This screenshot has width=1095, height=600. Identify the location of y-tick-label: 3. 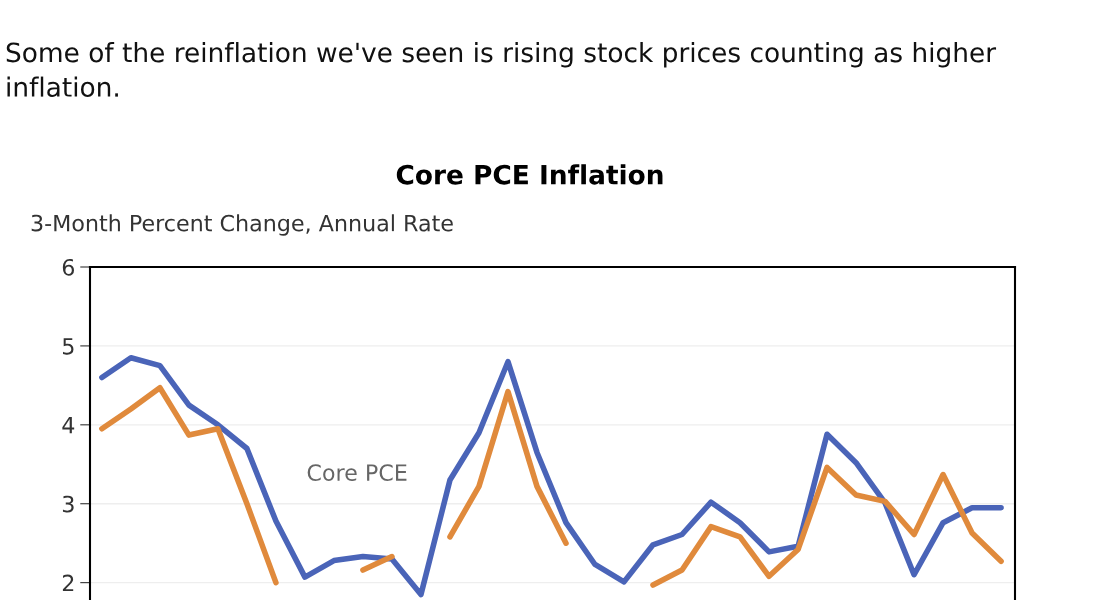
(68, 504).